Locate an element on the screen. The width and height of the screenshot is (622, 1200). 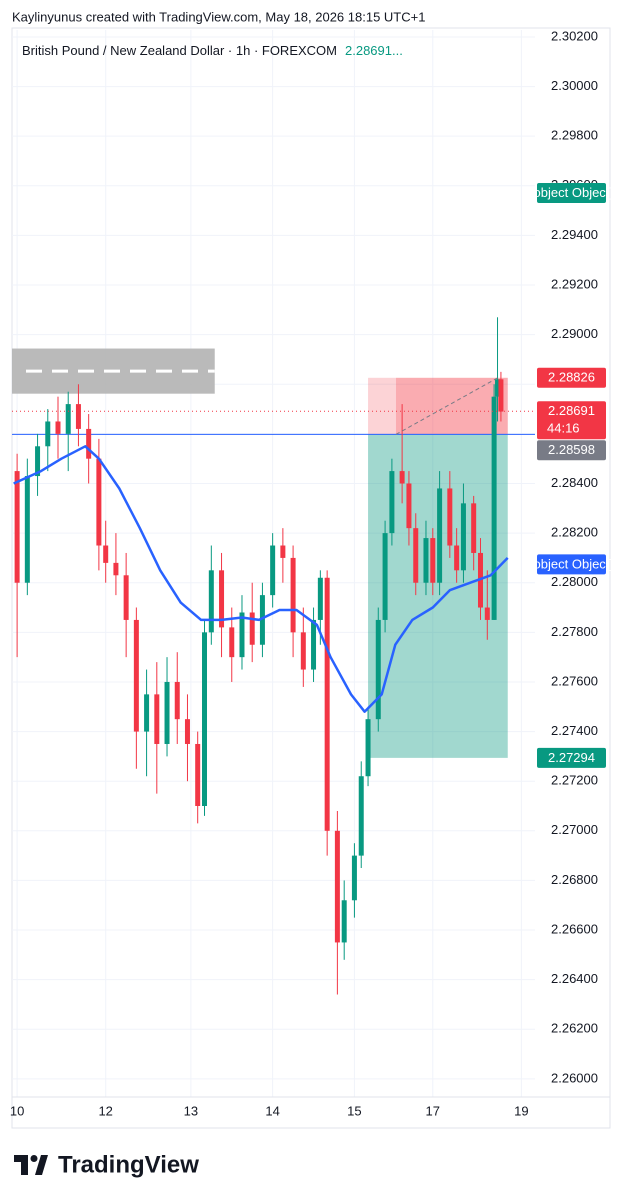
y-tick-label: 2.30000 is located at coordinates (574, 85).